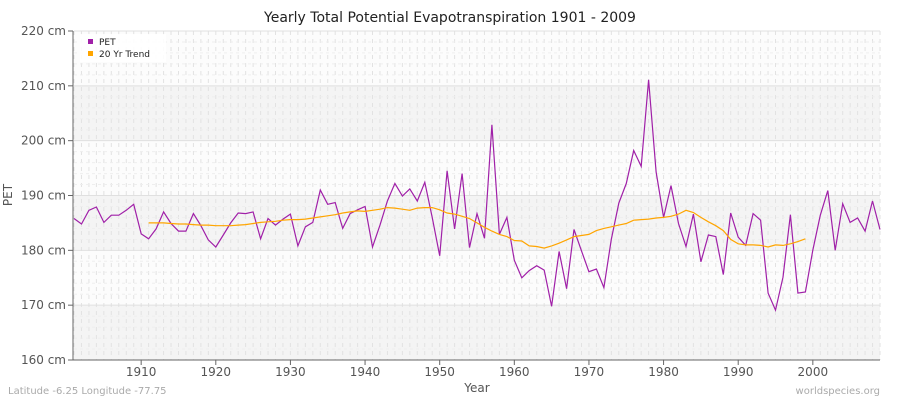 Image resolution: width=900 pixels, height=400 pixels. Describe the element at coordinates (123, 48) in the screenshot. I see `legend: PET 20 Yr Trend` at that location.